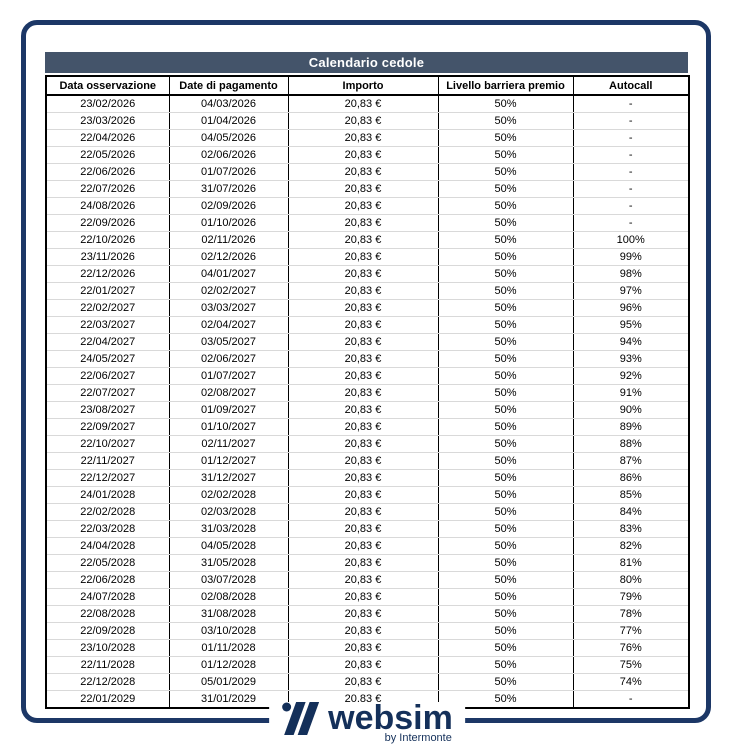 Image resolution: width=734 pixels, height=747 pixels. What do you see at coordinates (367, 257) in the screenshot?
I see `table-row: 23/11/2026 02/12/2026 20,83 € 50% 99%` at bounding box center [367, 257].